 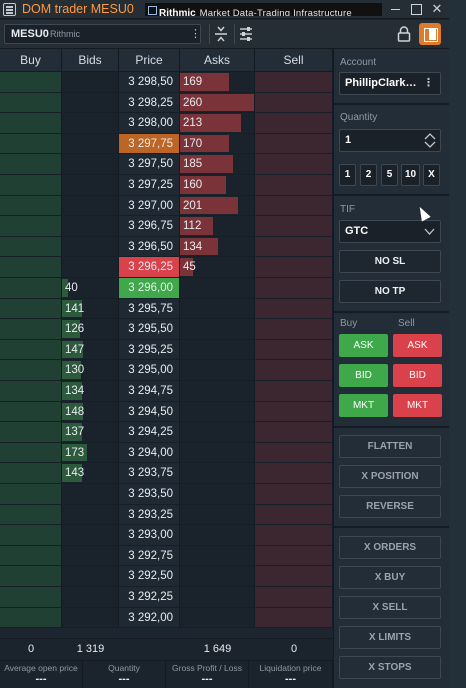 I want to click on bid-cell: 143, so click(x=90, y=473).